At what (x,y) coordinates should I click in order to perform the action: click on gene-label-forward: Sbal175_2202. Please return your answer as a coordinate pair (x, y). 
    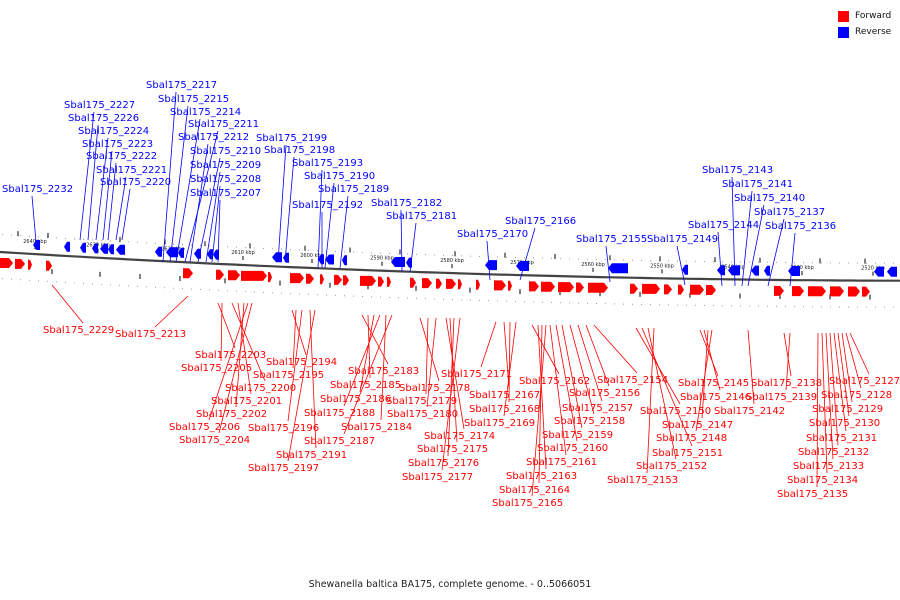
    Looking at the image, I should click on (231, 414).